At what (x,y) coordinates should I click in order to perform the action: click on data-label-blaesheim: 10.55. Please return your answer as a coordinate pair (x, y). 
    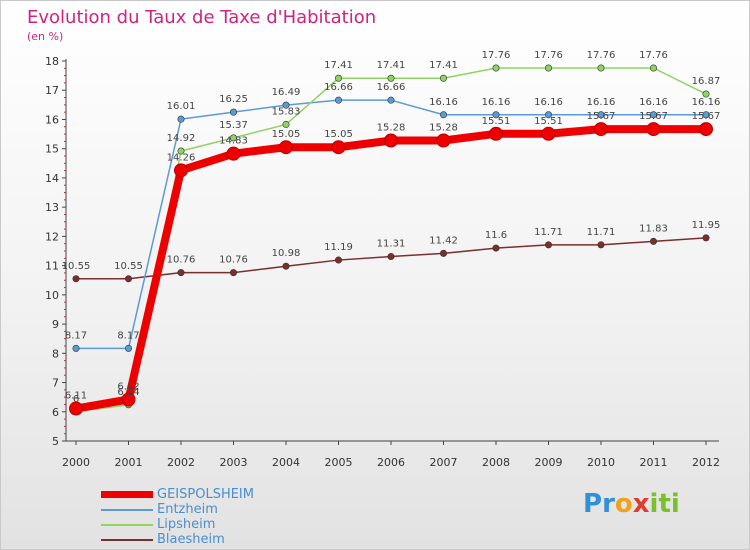
    Looking at the image, I should click on (128, 266).